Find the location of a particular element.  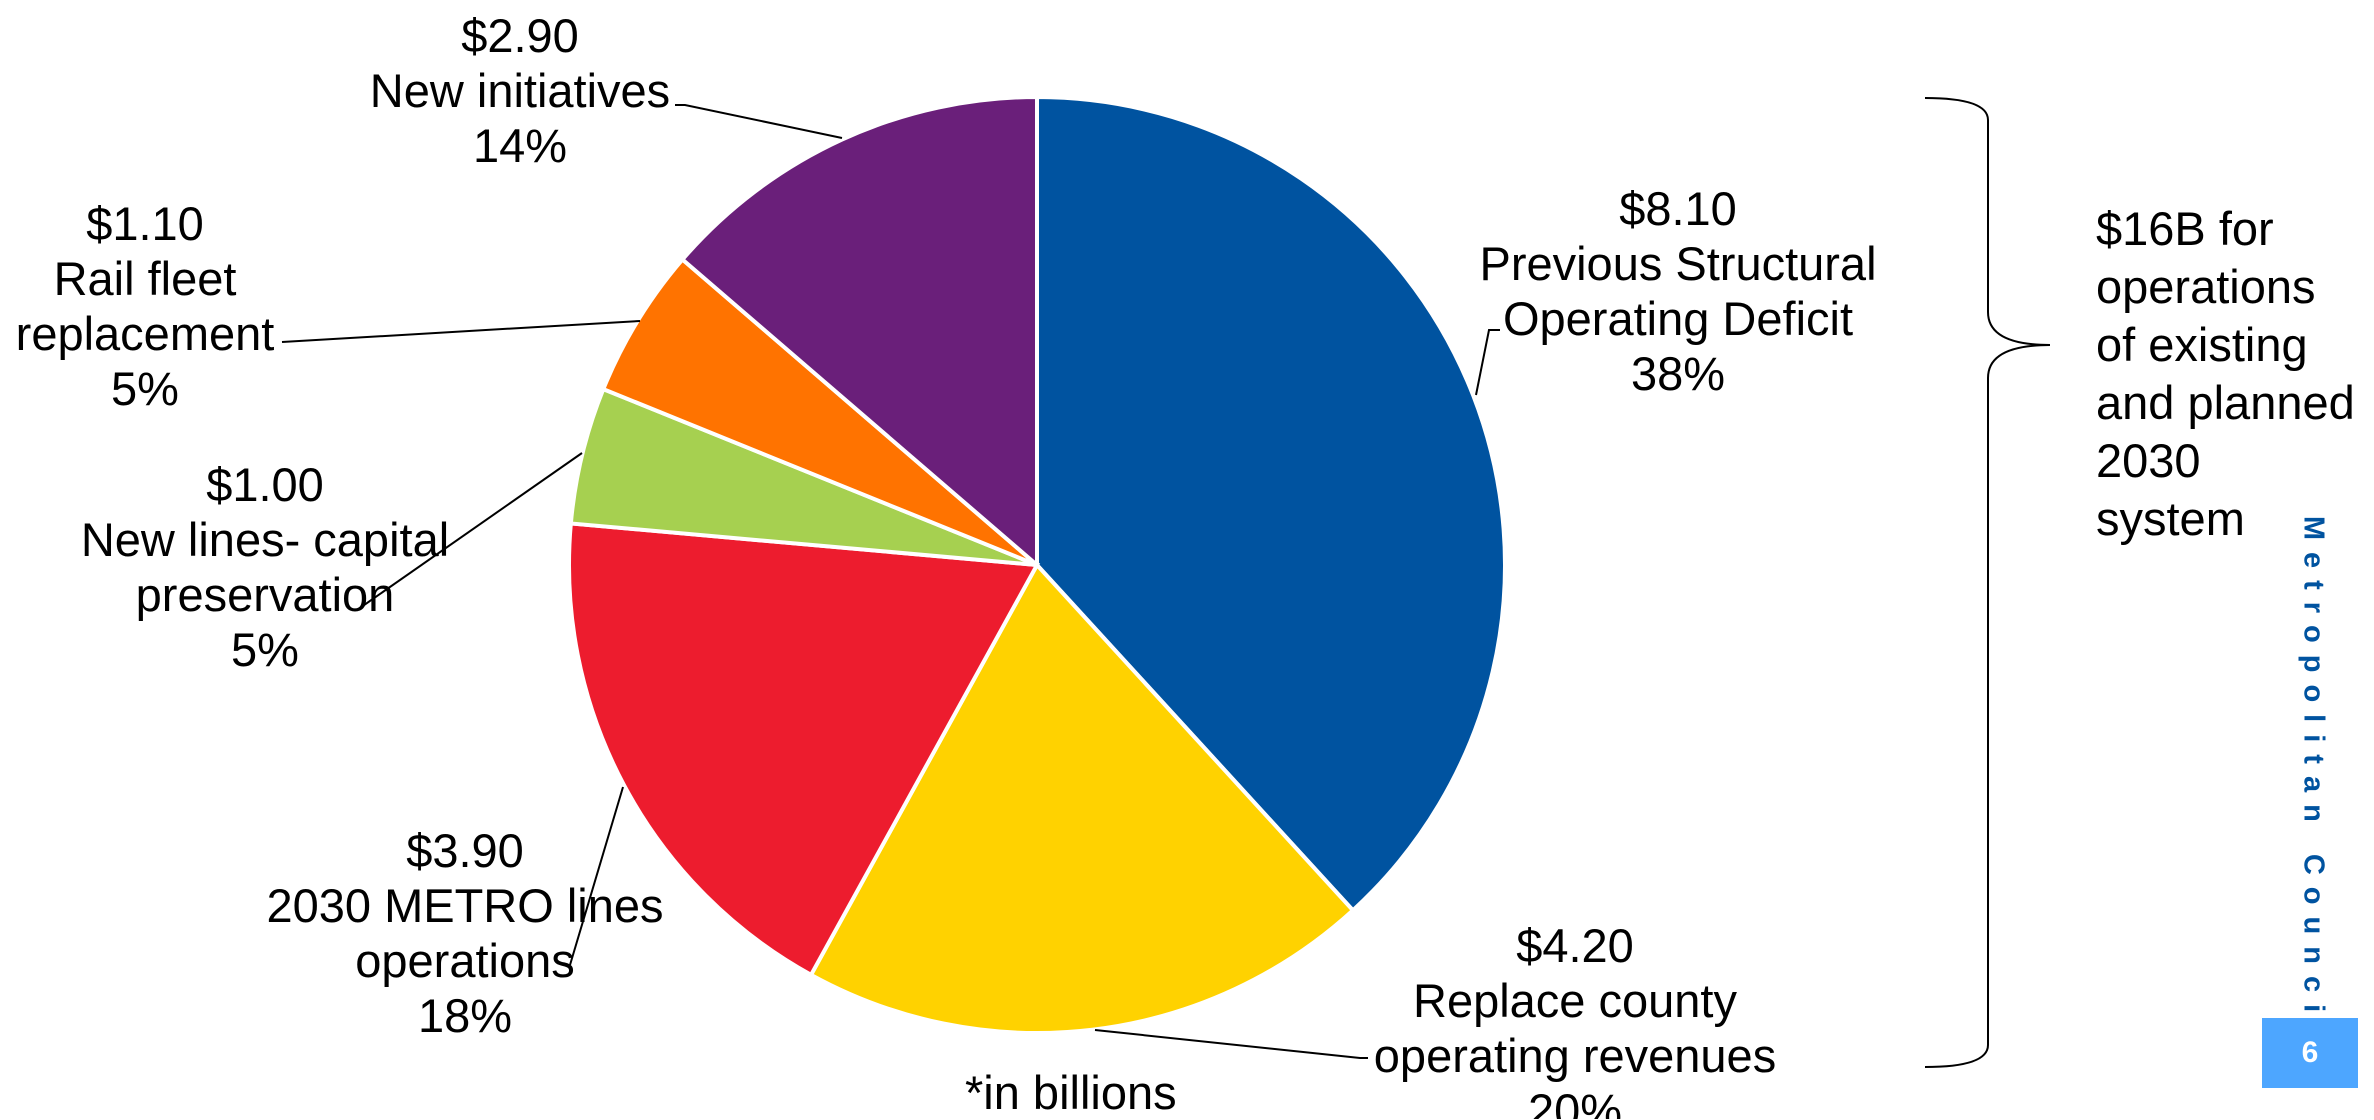

page-number-badge: 6 is located at coordinates (2310, 1053).